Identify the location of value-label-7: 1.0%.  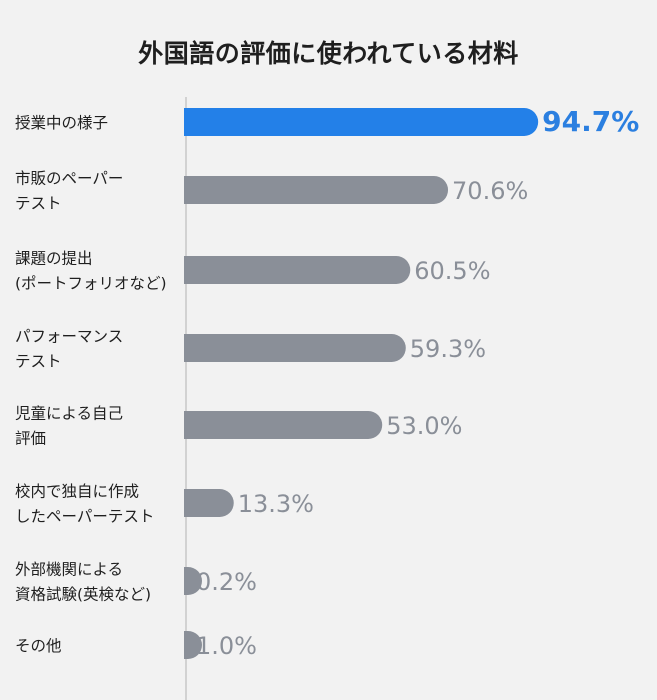
(226, 646).